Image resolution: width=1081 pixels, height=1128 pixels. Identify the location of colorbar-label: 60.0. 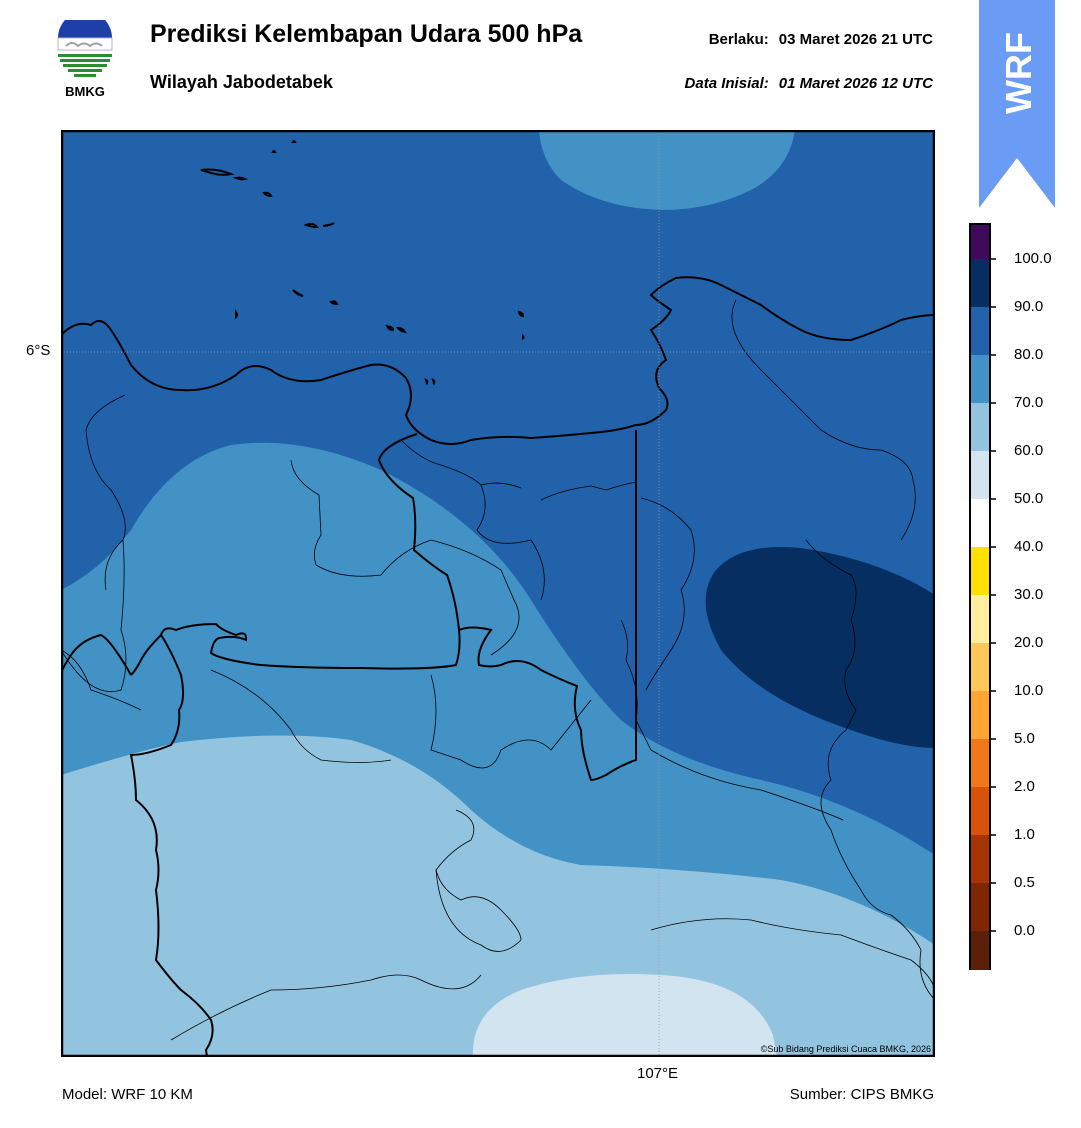
(1029, 450).